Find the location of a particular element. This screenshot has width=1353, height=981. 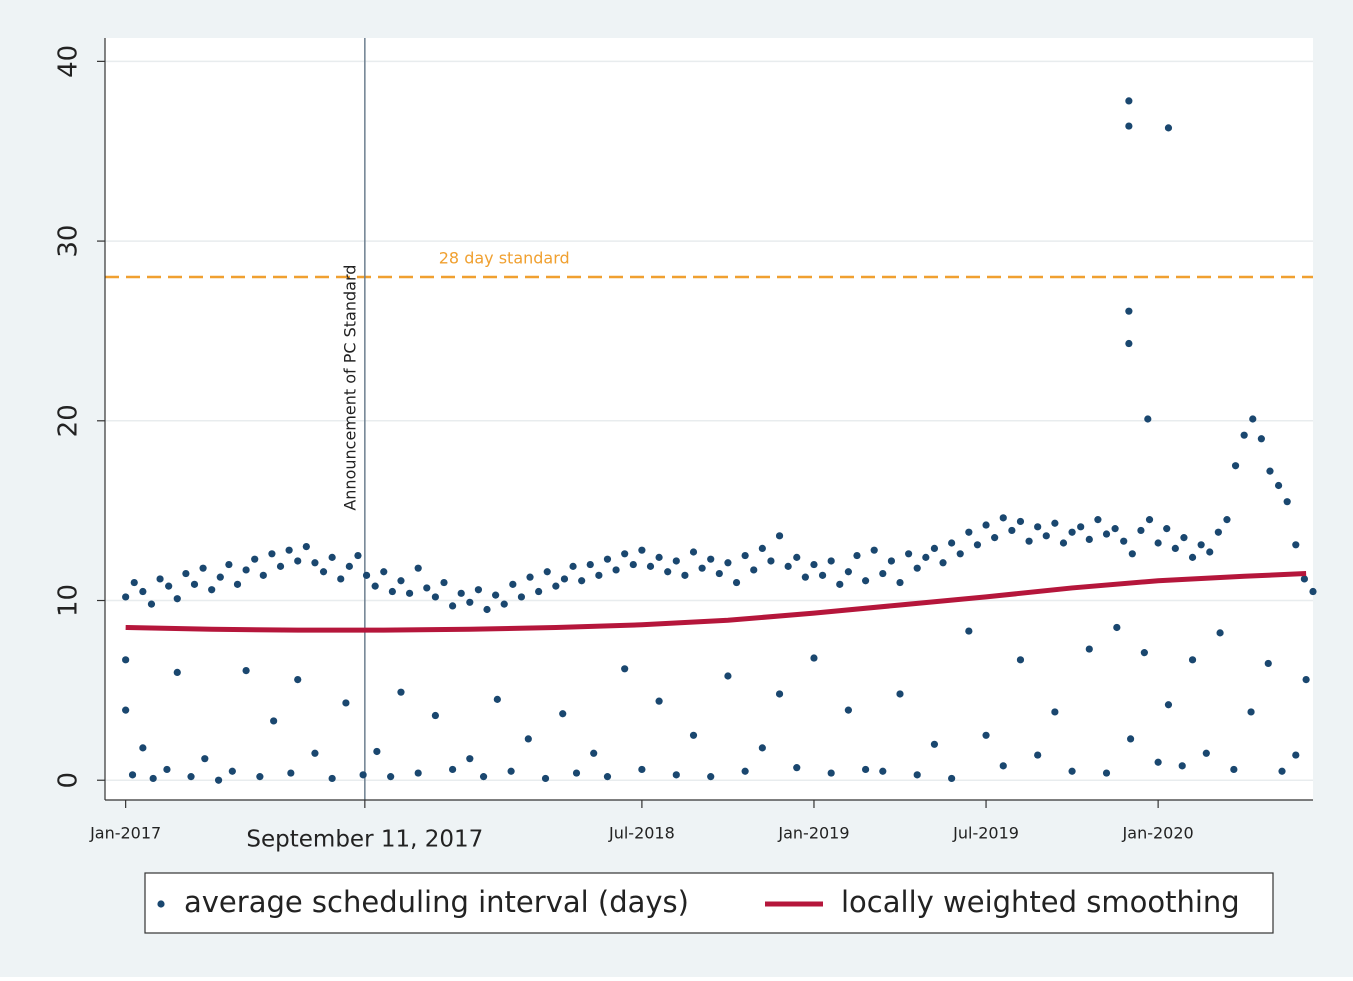

smoothing-line is located at coordinates (716, 602).